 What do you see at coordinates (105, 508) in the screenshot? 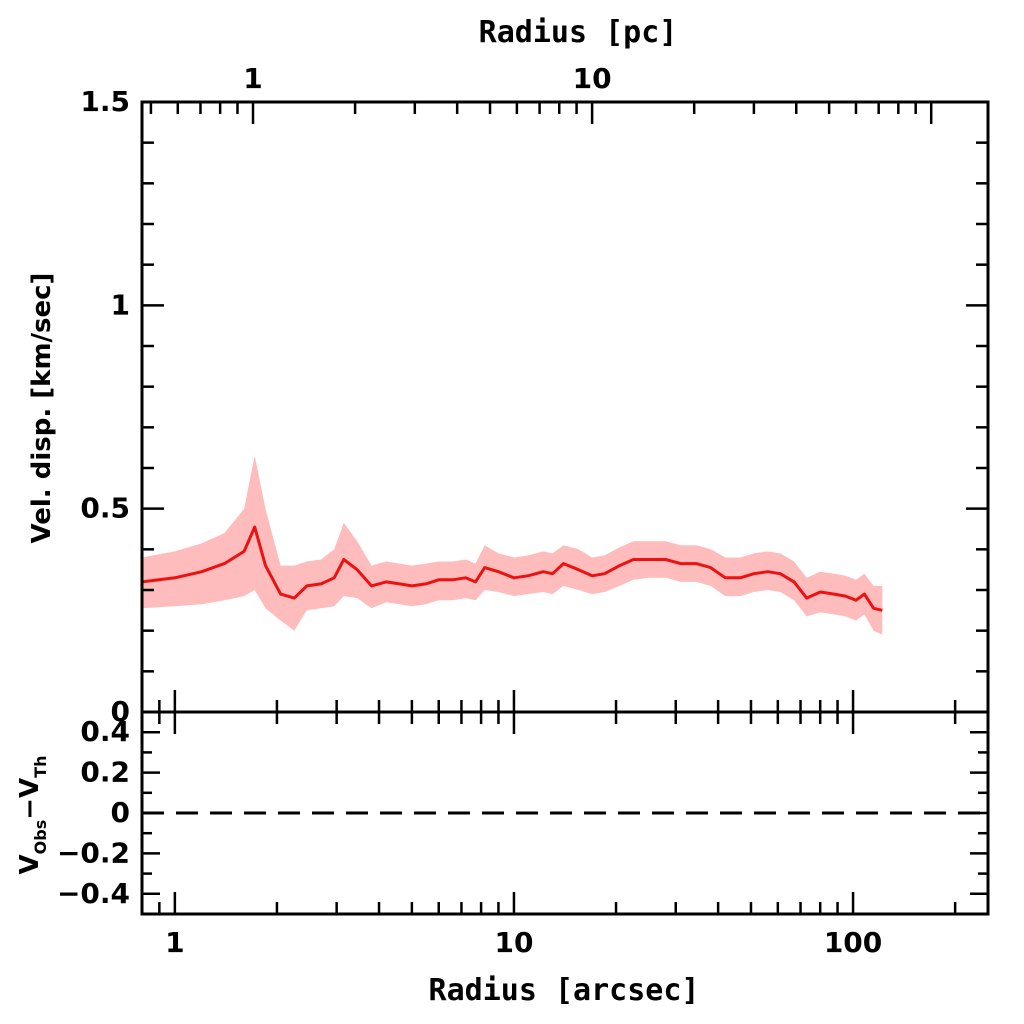
I see `upper-y-tick-label: 0.5` at bounding box center [105, 508].